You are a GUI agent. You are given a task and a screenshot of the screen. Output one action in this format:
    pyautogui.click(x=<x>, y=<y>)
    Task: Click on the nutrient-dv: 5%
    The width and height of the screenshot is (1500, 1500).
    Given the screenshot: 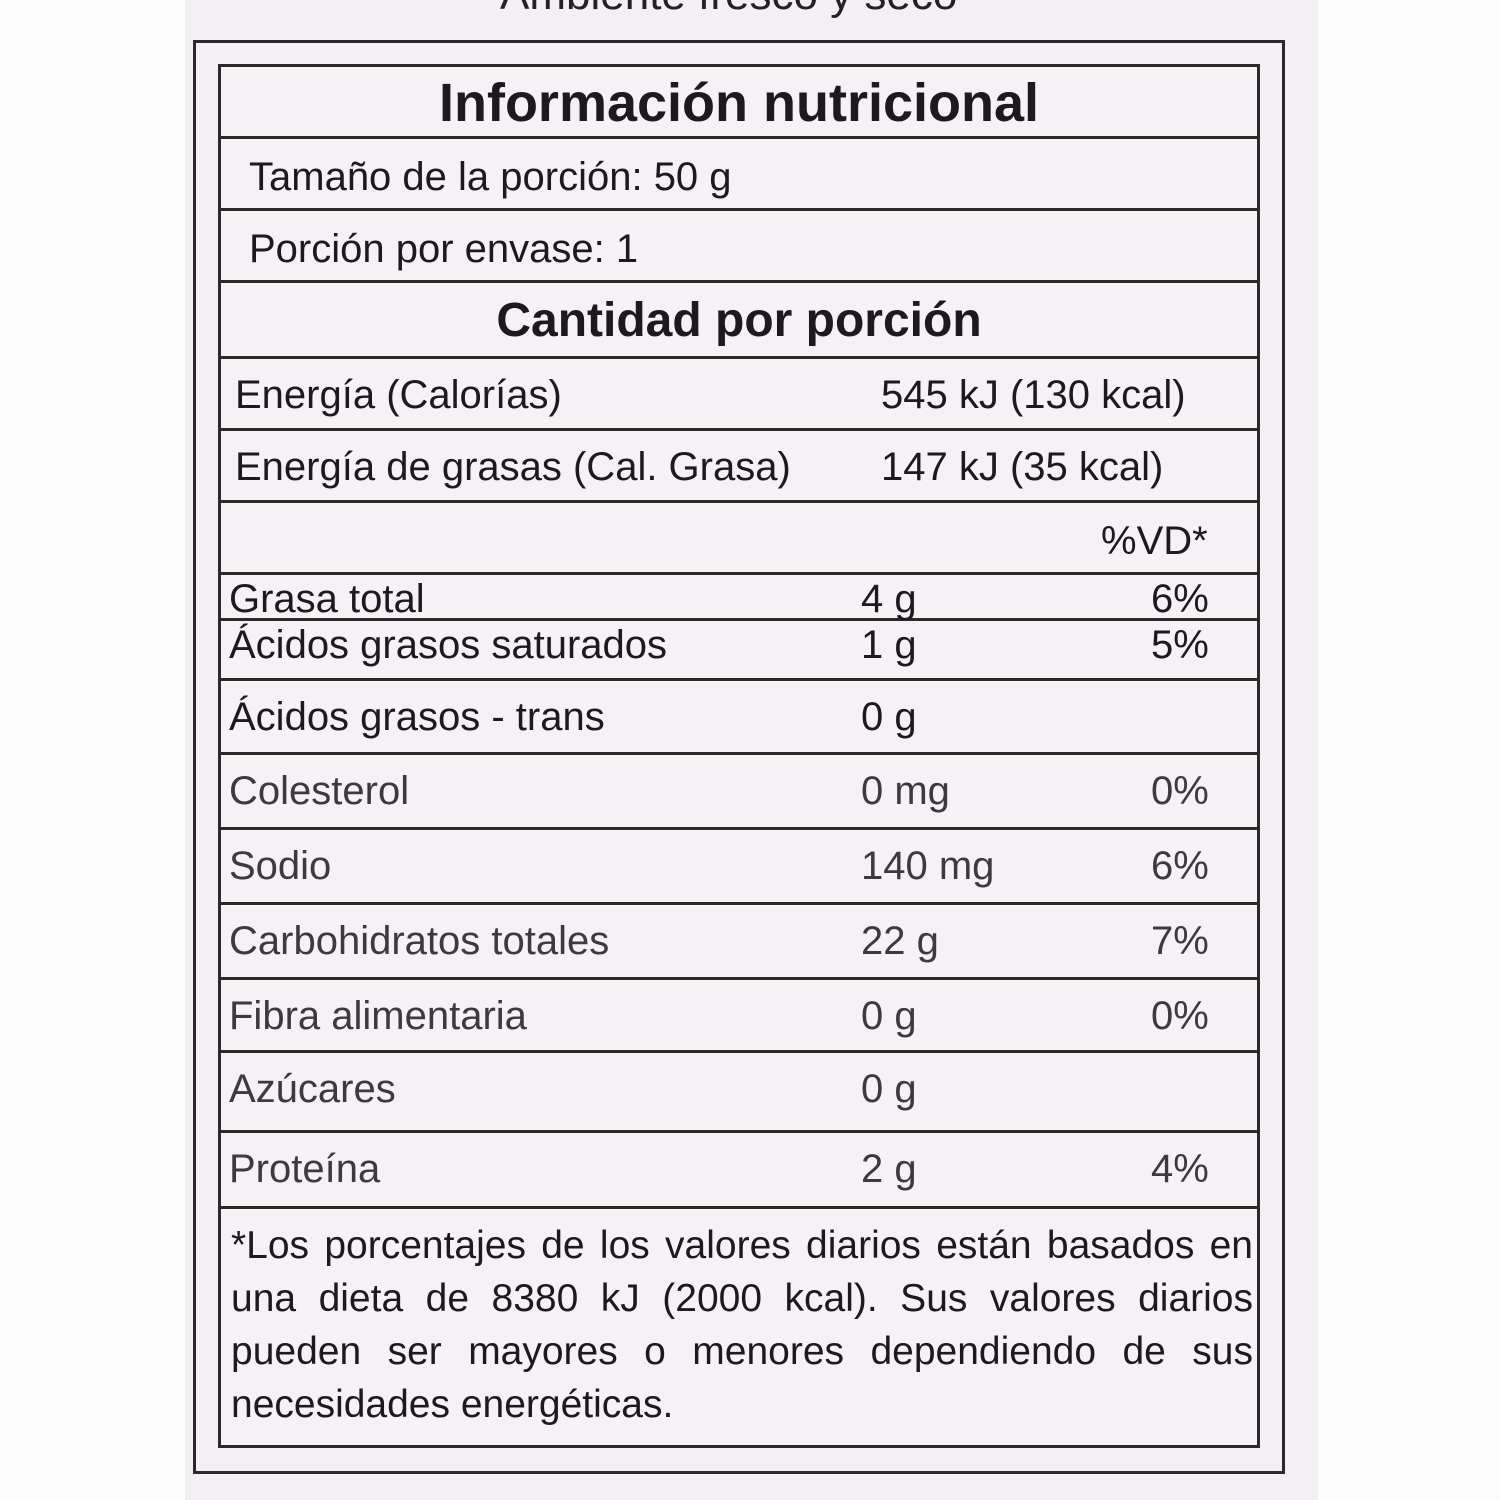 What is the action you would take?
    pyautogui.click(x=1180, y=645)
    